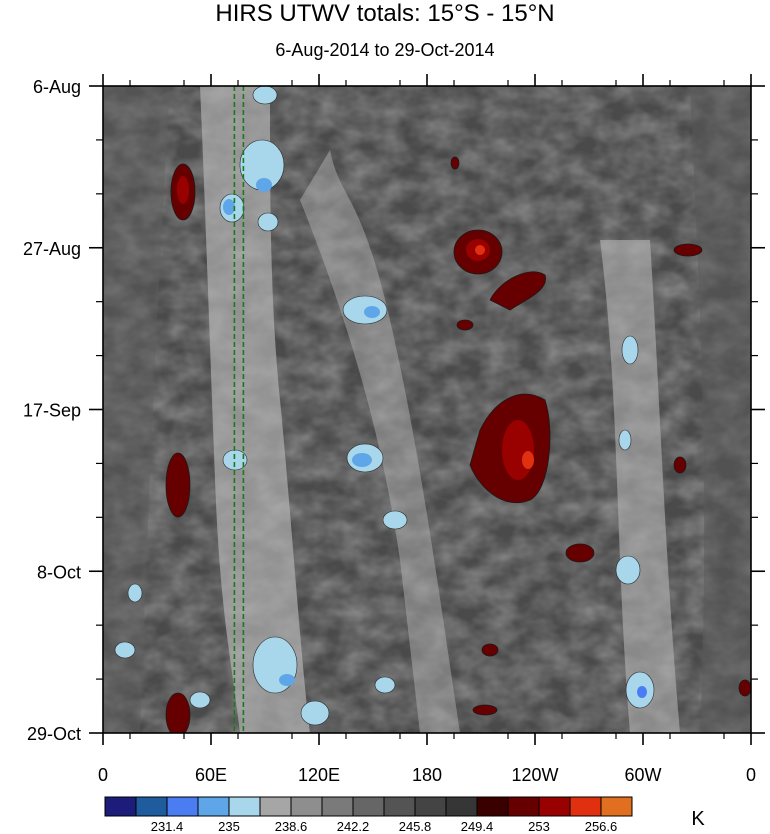  Describe the element at coordinates (698, 819) in the screenshot. I see `colorbar-unit: K` at that location.